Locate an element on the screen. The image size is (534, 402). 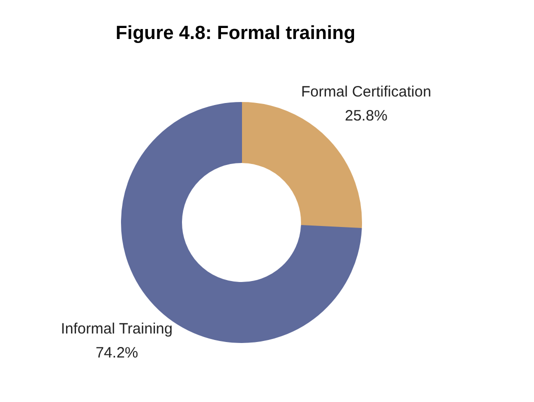
slice-label: Informal Training is located at coordinates (116, 329).